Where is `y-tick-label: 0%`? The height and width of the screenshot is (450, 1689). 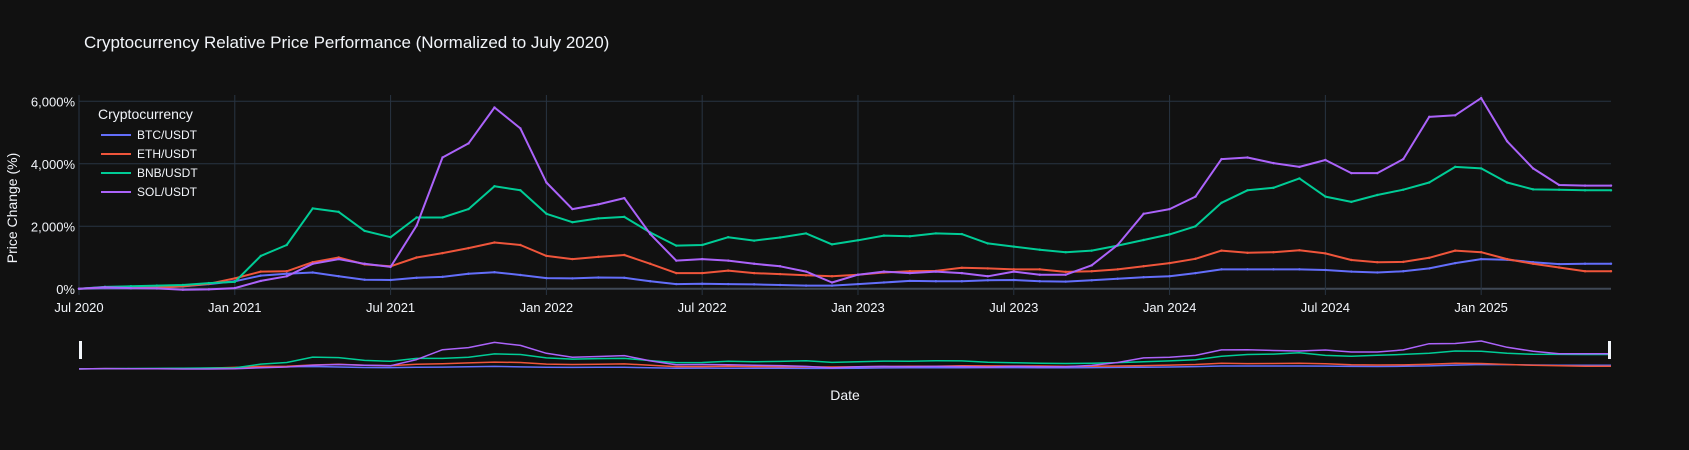
y-tick-label: 0% is located at coordinates (65, 289).